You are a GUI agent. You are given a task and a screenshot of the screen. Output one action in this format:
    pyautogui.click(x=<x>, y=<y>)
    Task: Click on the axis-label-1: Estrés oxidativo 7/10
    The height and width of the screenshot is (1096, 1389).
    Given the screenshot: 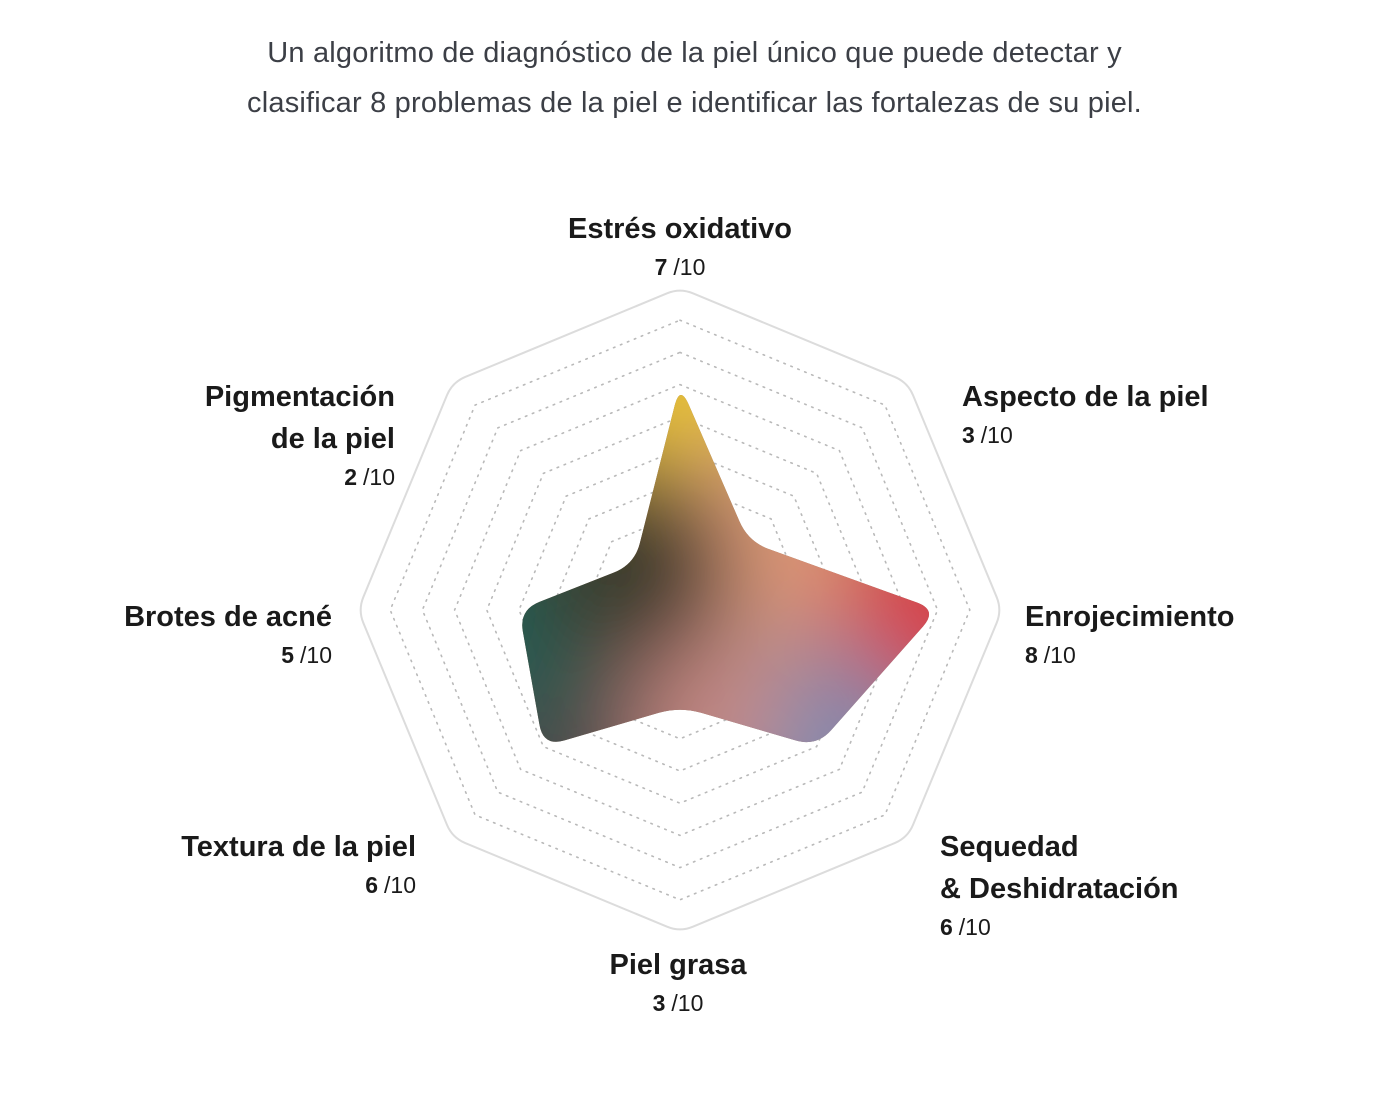 What is the action you would take?
    pyautogui.click(x=680, y=246)
    